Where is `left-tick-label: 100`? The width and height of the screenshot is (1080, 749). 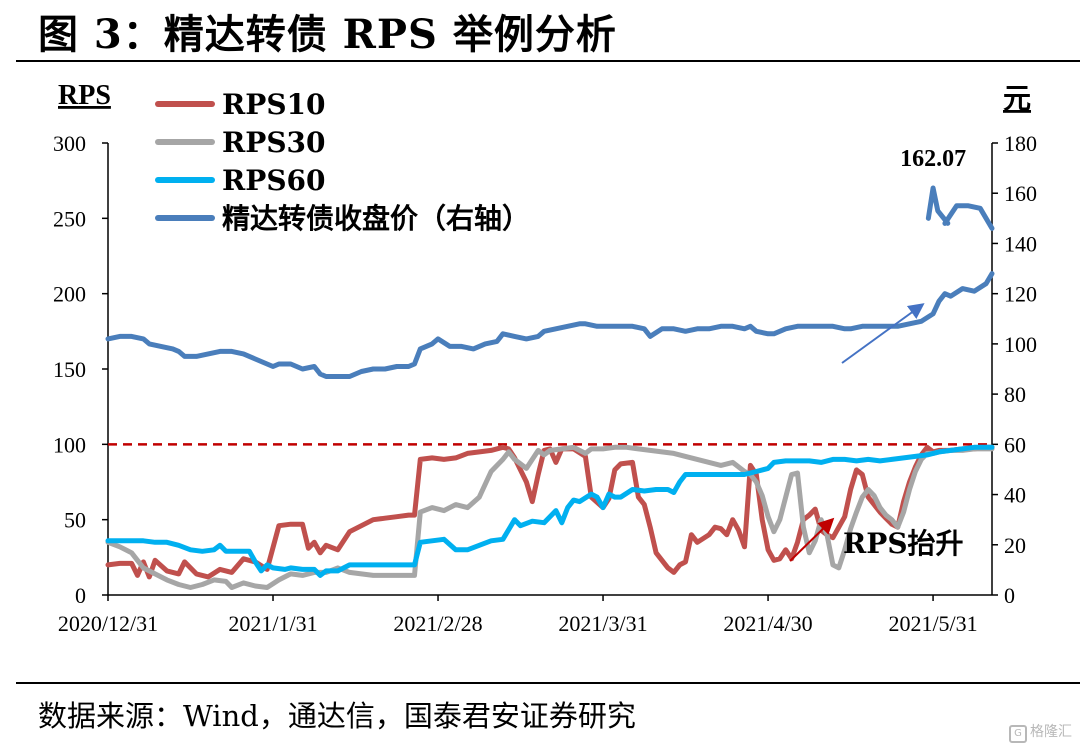 left-tick-label: 100 is located at coordinates (69, 444).